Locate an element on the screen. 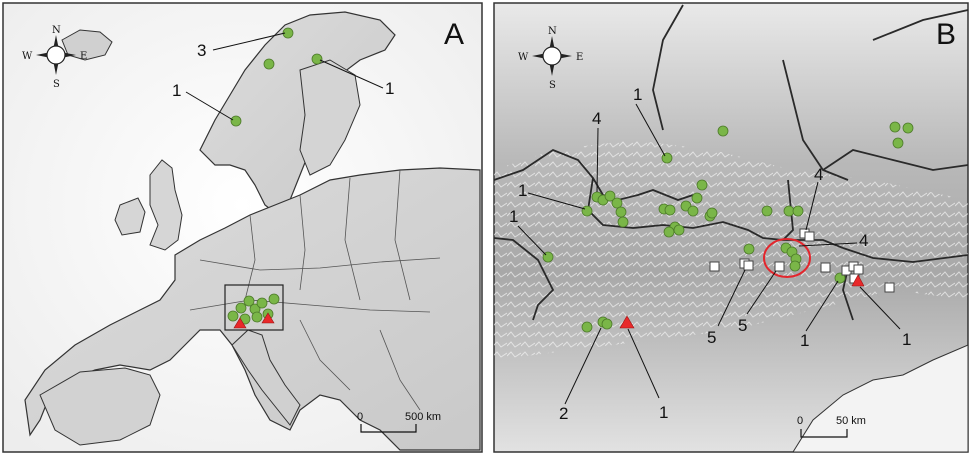 The height and width of the screenshot is (455, 971). scale-end: 50 km is located at coordinates (851, 421).